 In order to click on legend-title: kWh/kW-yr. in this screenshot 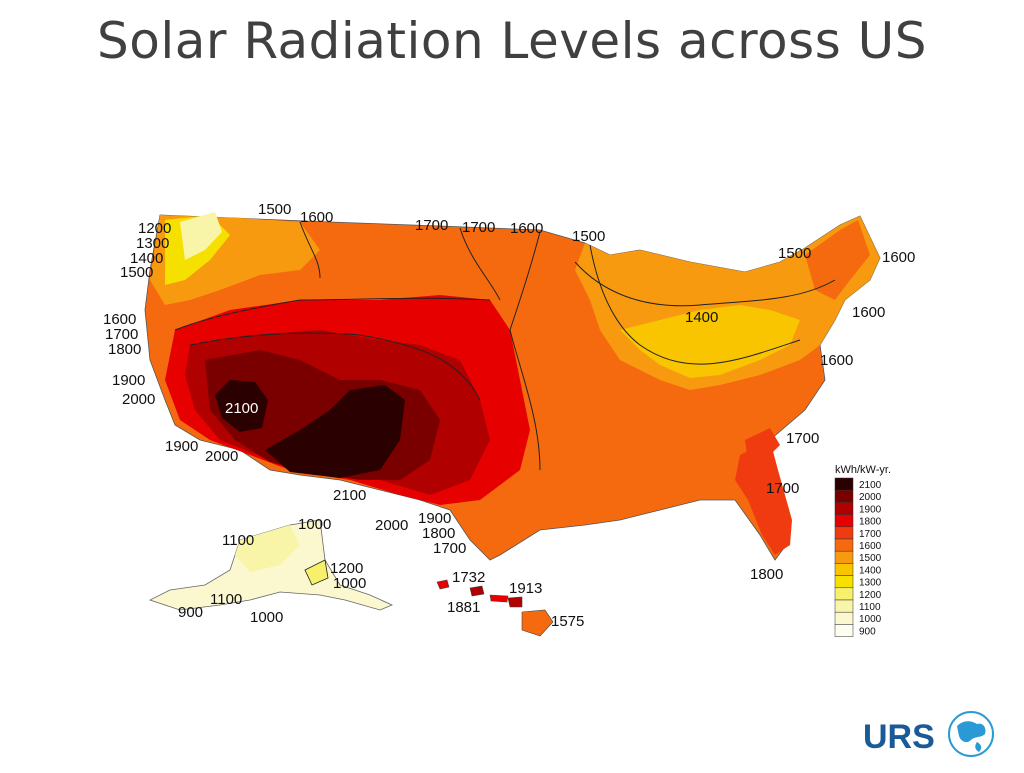, I will do `click(863, 470)`.